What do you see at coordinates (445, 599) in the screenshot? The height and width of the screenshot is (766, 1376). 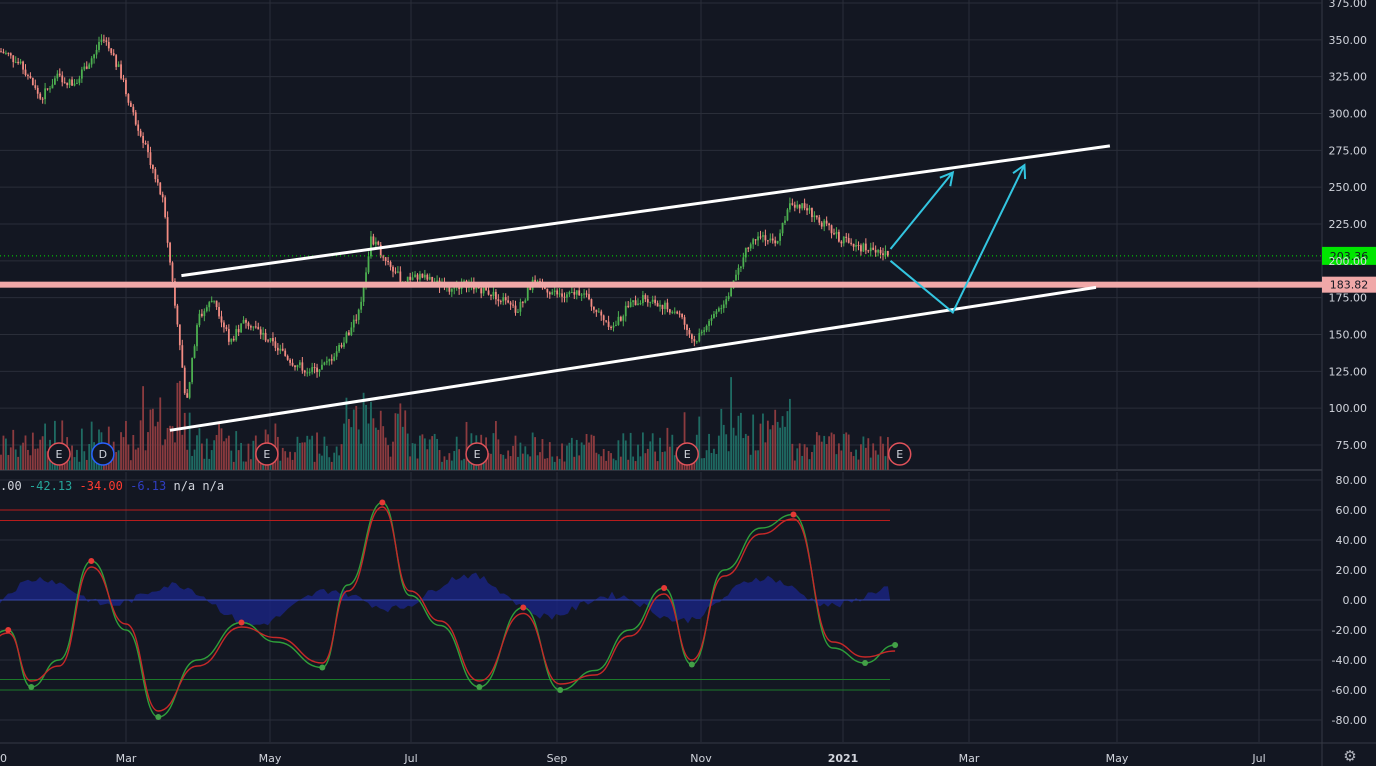 I see `osc-histogram` at bounding box center [445, 599].